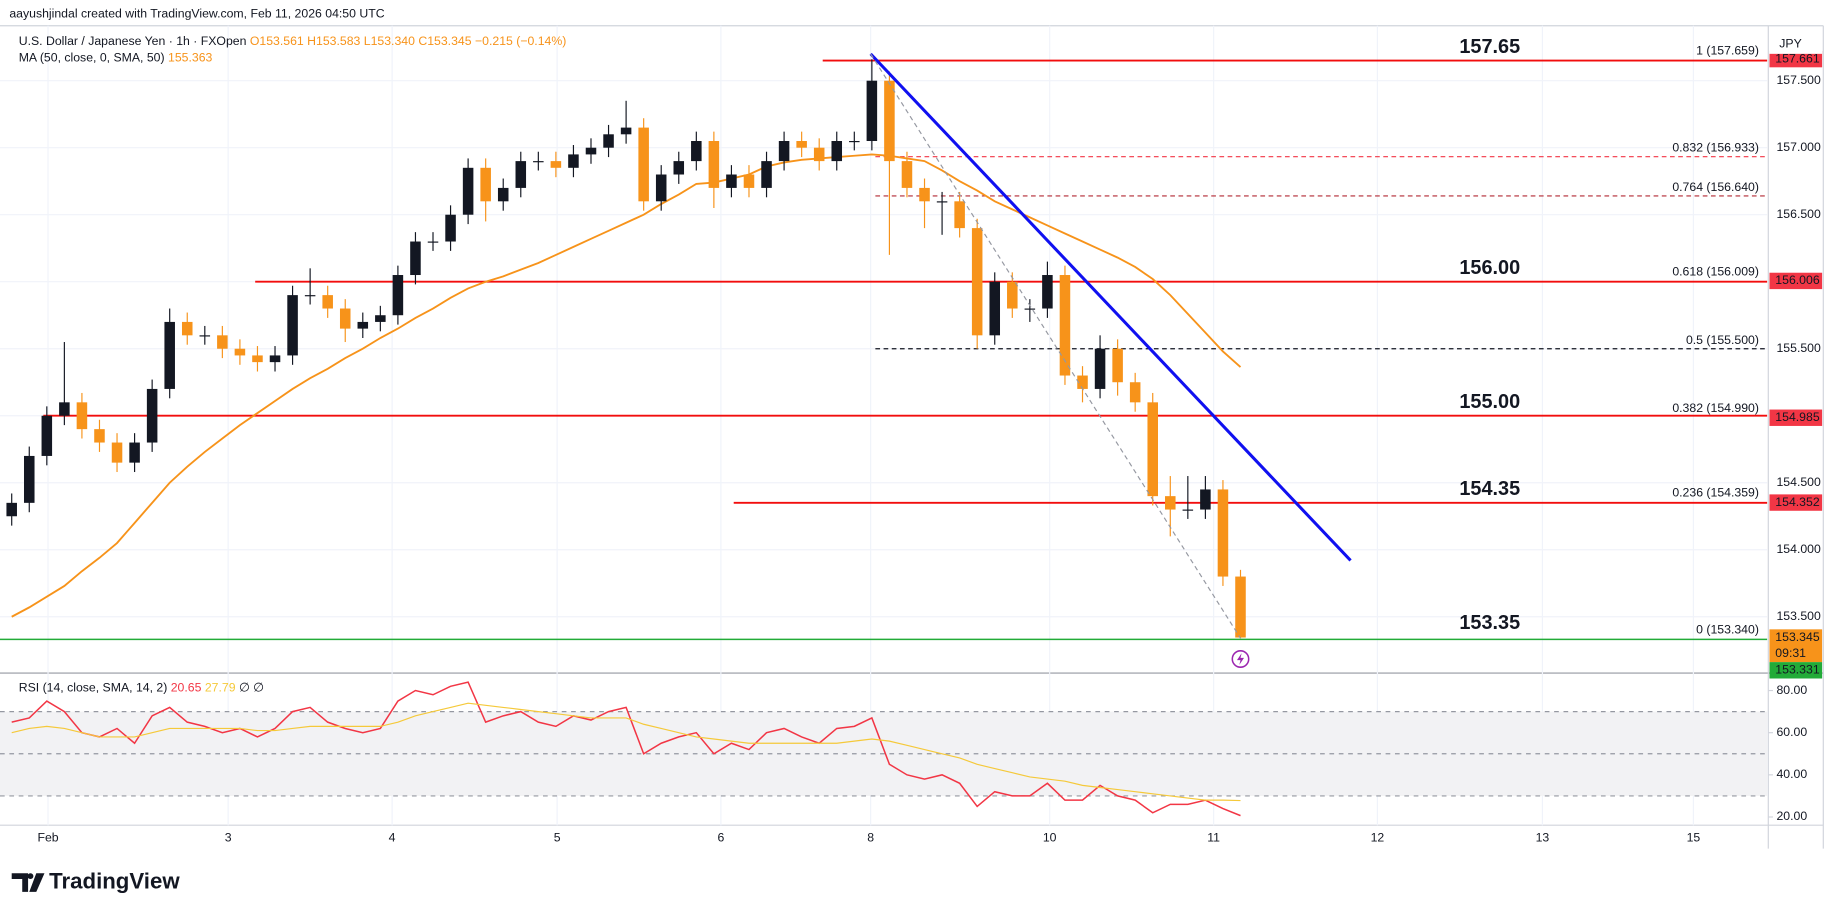 The image size is (1835, 913). I want to click on price-tag-countdown: 09:31, so click(1790, 653).